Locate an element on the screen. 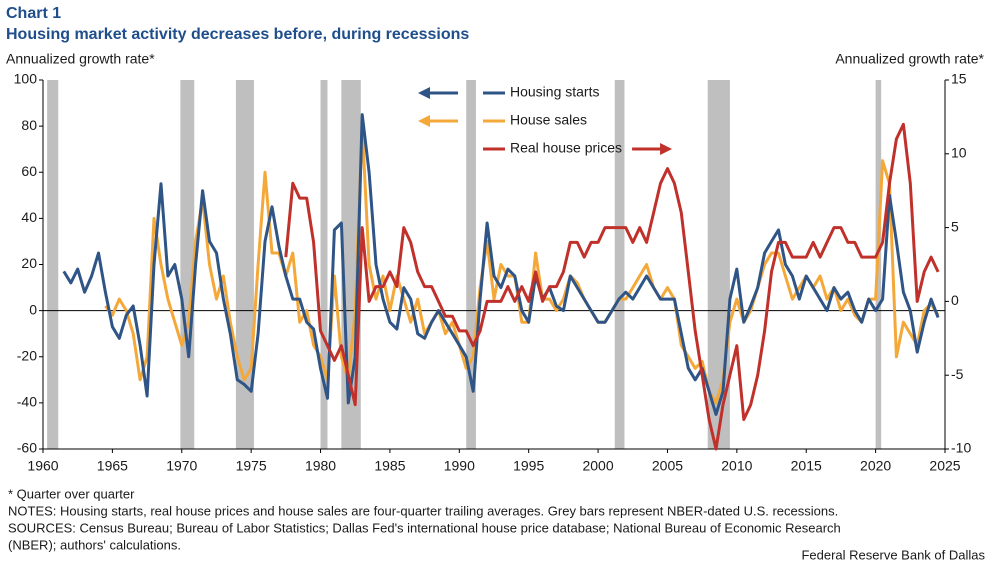  y-tick-label: 80 is located at coordinates (29, 125).